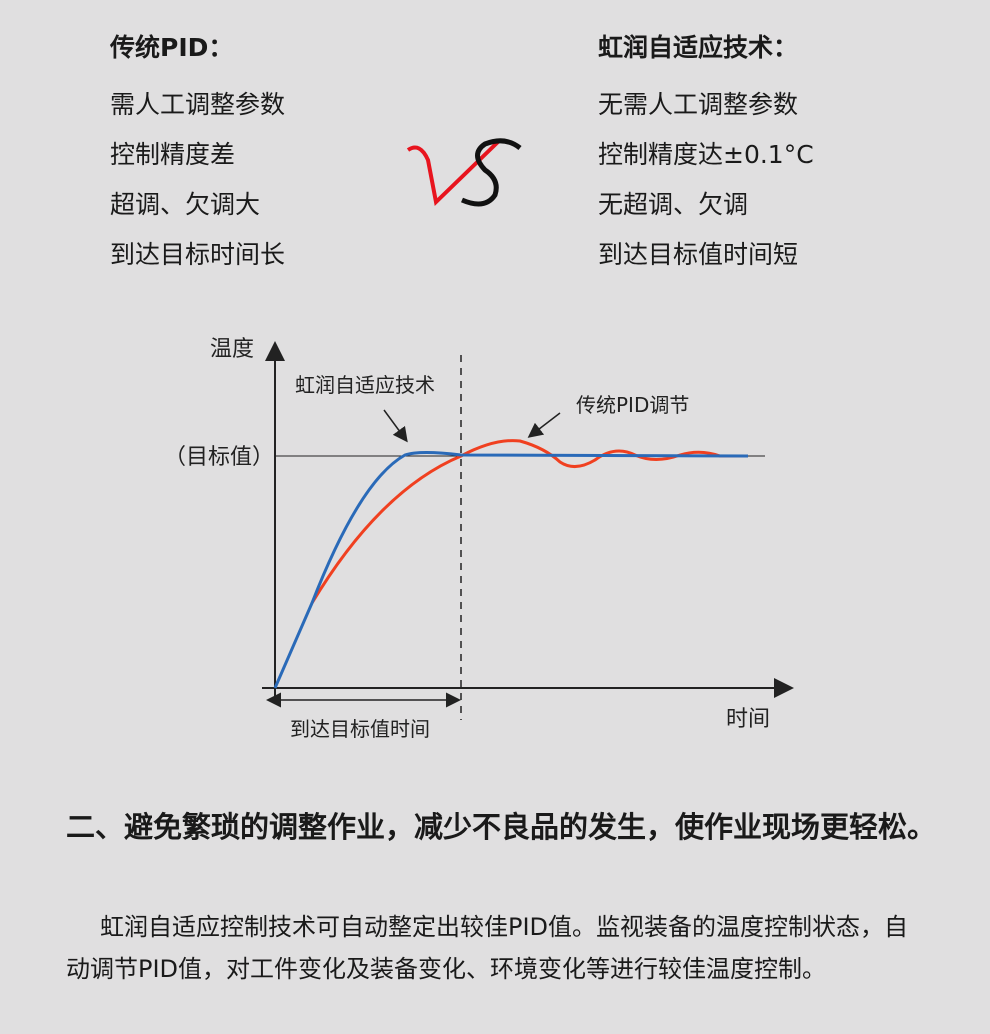 The height and width of the screenshot is (1034, 990). What do you see at coordinates (185, 204) in the screenshot?
I see `list-item: 超调、欠调大` at bounding box center [185, 204].